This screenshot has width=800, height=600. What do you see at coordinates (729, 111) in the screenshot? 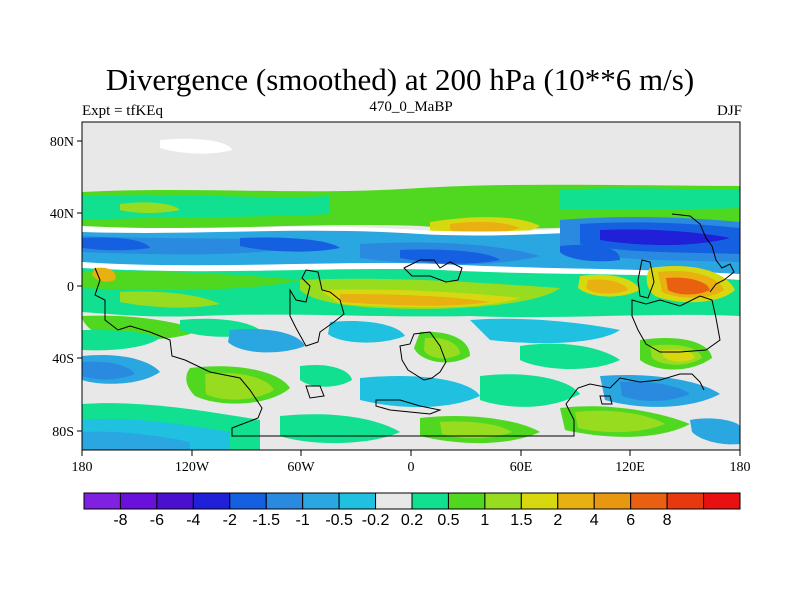
I see `season-label: DJF` at bounding box center [729, 111].